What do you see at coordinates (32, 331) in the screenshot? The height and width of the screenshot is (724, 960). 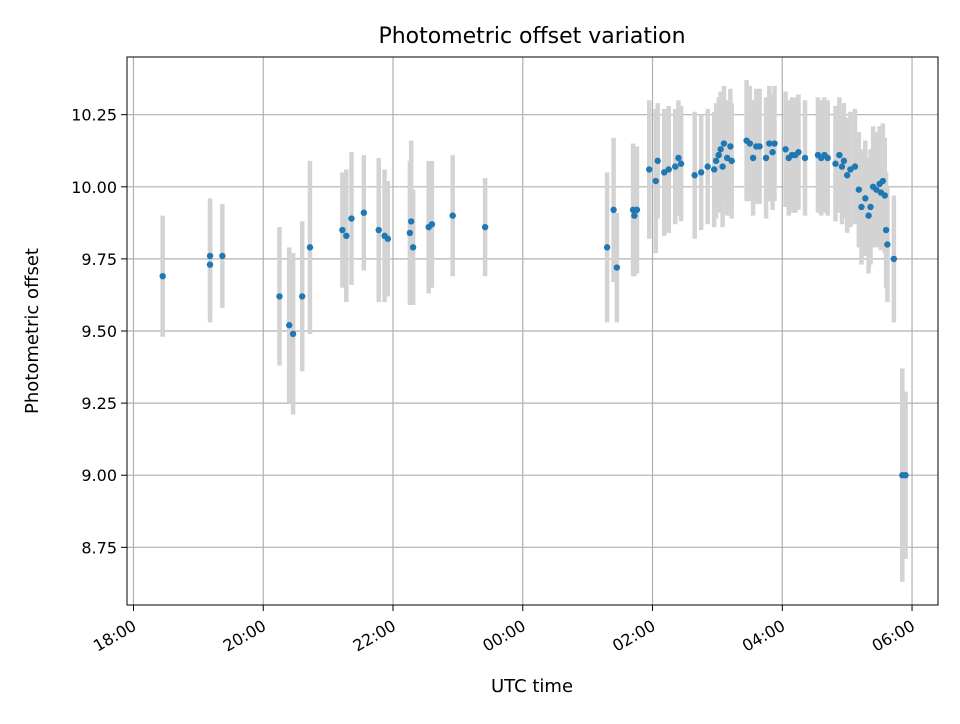 I see `y-axis-label: Photometric offset` at bounding box center [32, 331].